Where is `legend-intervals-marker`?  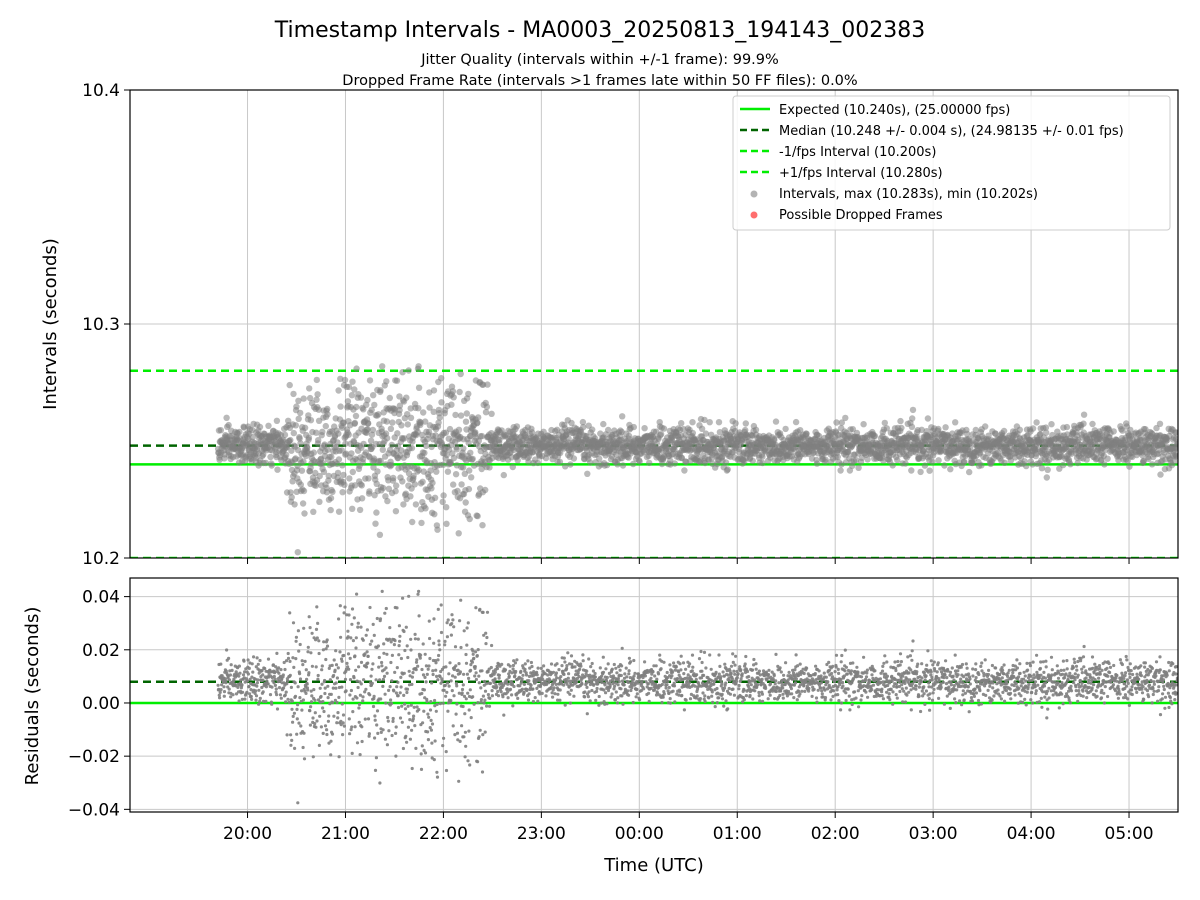
legend-intervals-marker is located at coordinates (754, 194).